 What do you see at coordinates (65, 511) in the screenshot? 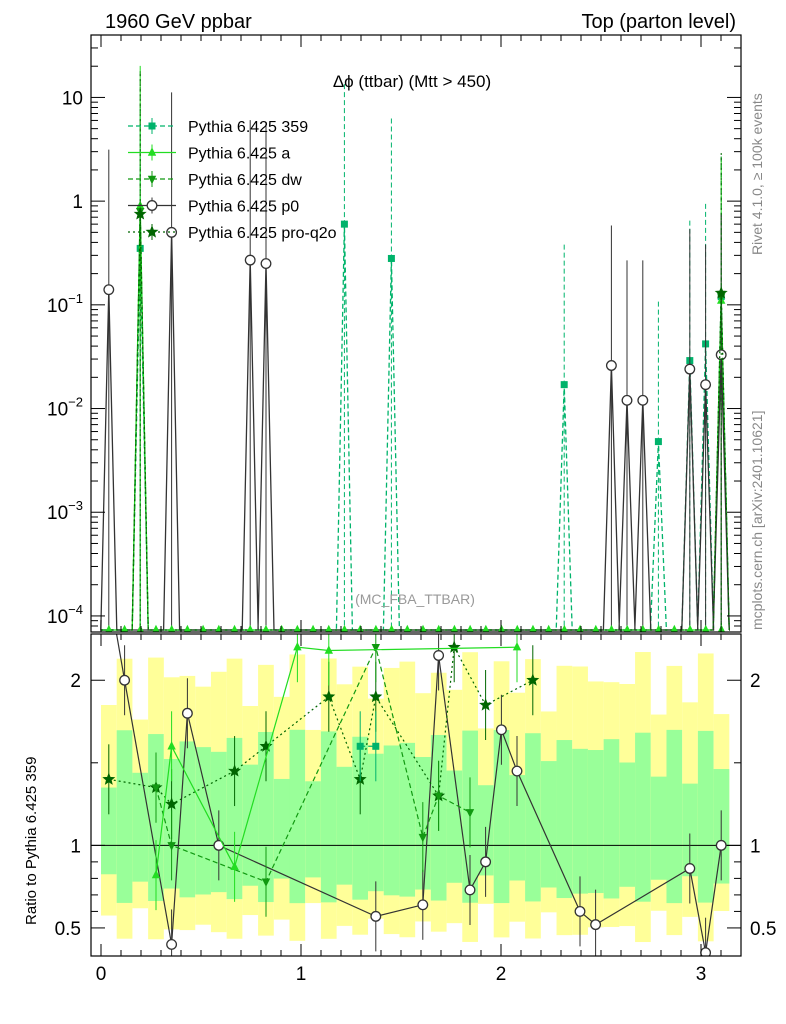
I see `y-tick-label: 10⁻³` at bounding box center [65, 511].